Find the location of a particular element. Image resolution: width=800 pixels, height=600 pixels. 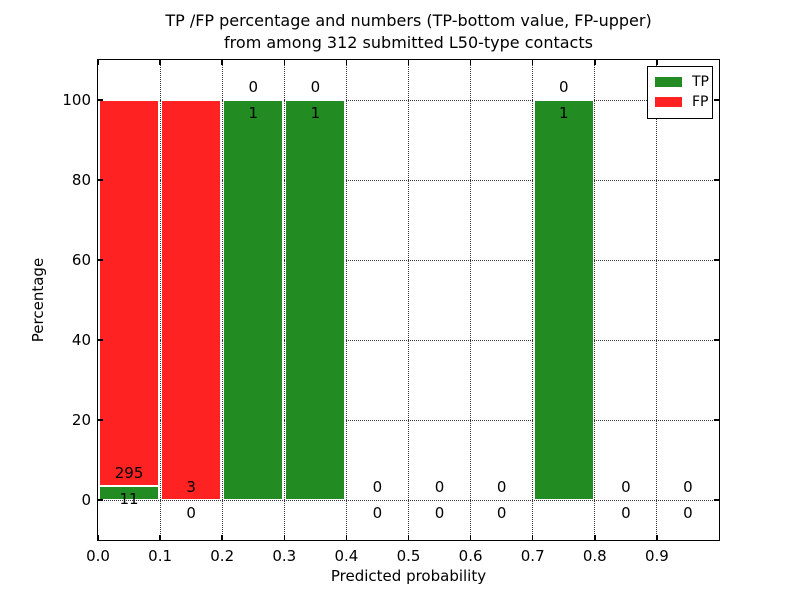

x-tick-label: 0.3 is located at coordinates (284, 556).